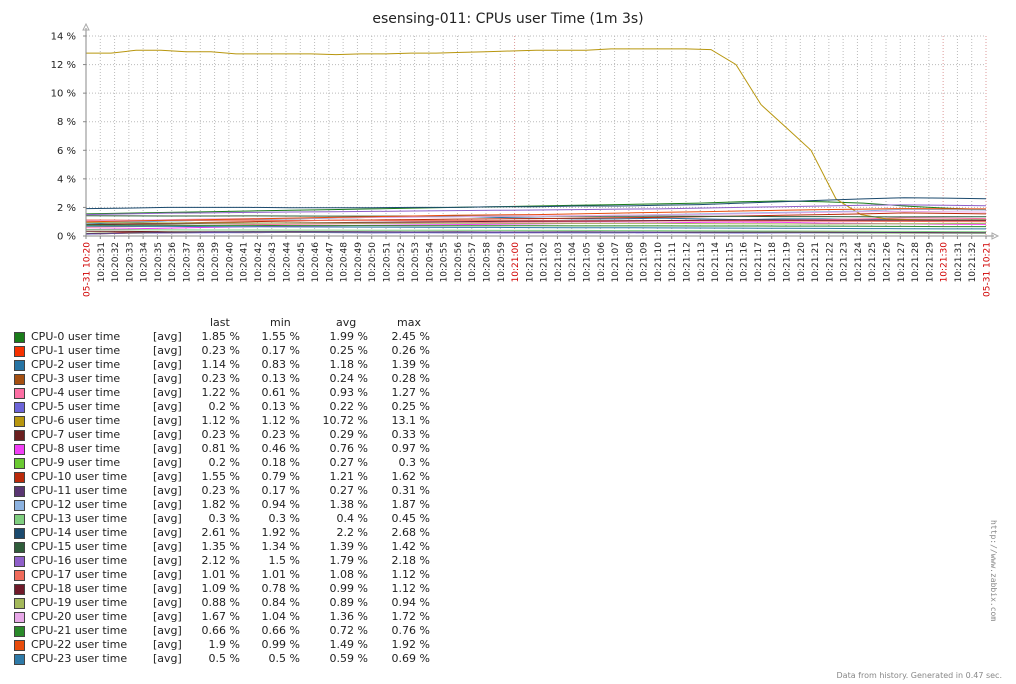  What do you see at coordinates (76, 406) in the screenshot?
I see `legend-series-name: CPU-5 user time` at bounding box center [76, 406].